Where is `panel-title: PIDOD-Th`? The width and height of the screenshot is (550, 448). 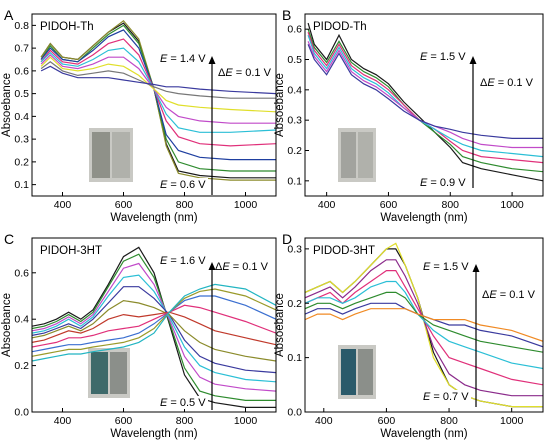 panel-title: PIDOD-Th is located at coordinates (340, 27).